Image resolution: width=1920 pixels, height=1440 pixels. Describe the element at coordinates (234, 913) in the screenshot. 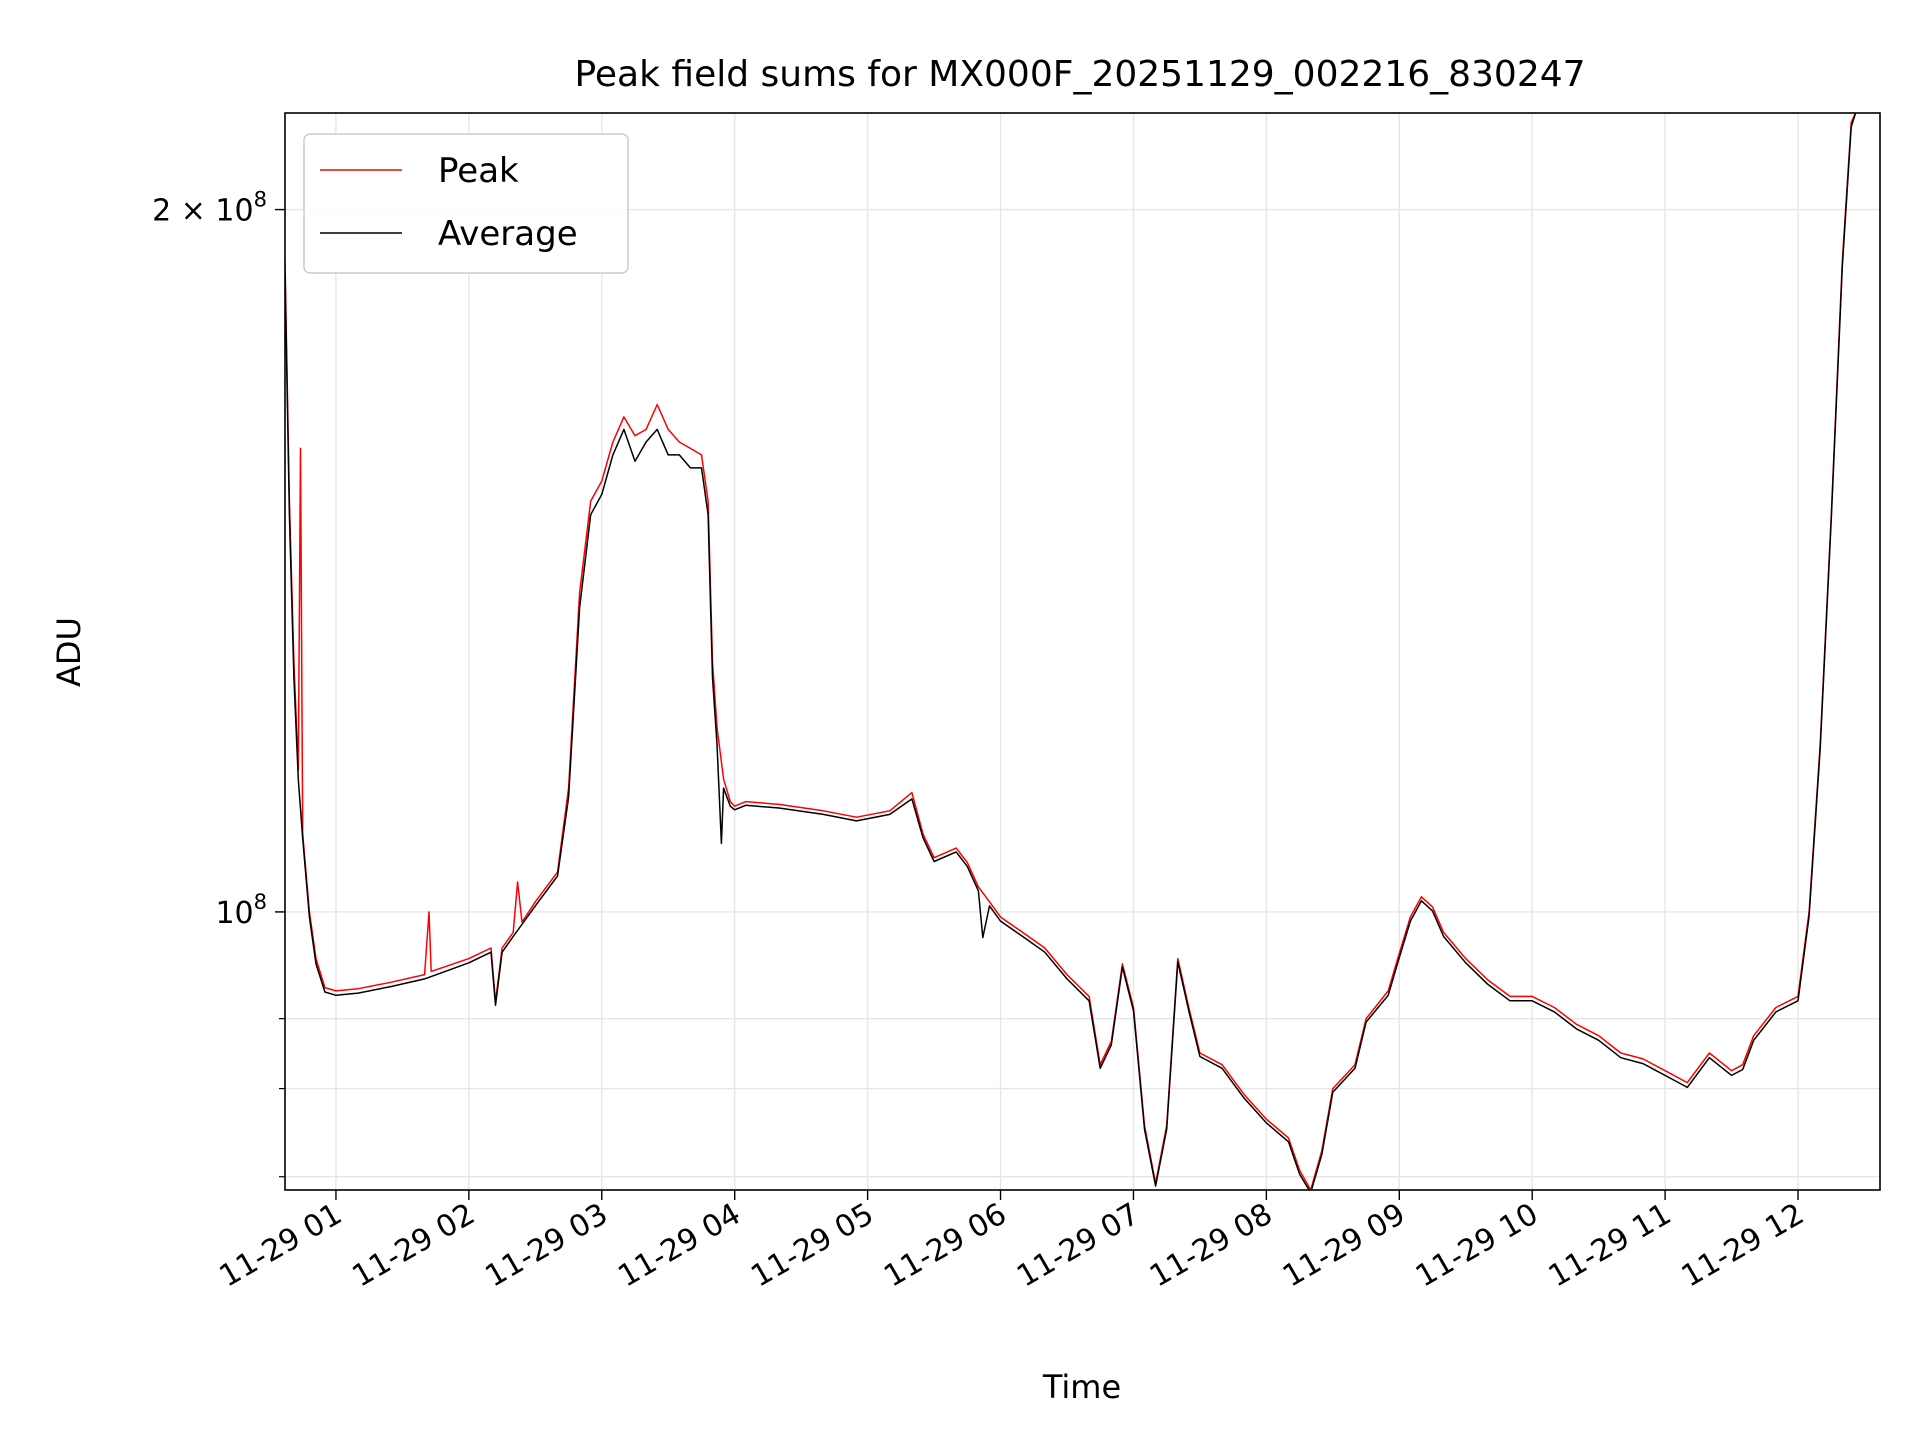

I see `y-tick-label-base: 10` at that location.